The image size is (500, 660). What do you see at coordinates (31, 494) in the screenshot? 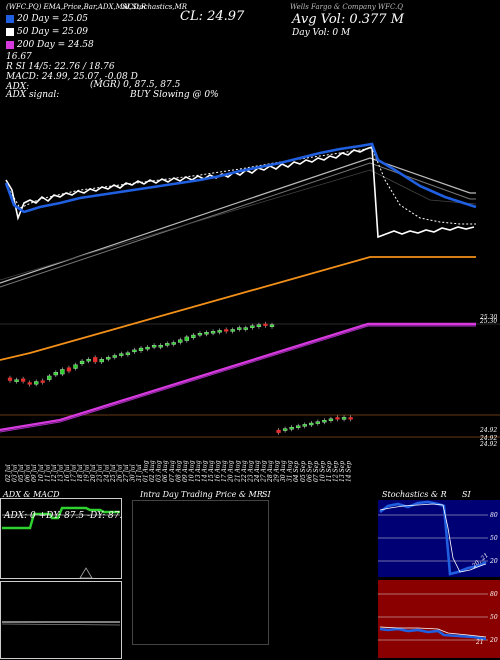
I see `adx-panel-title: ADX & MACD` at bounding box center [31, 494].